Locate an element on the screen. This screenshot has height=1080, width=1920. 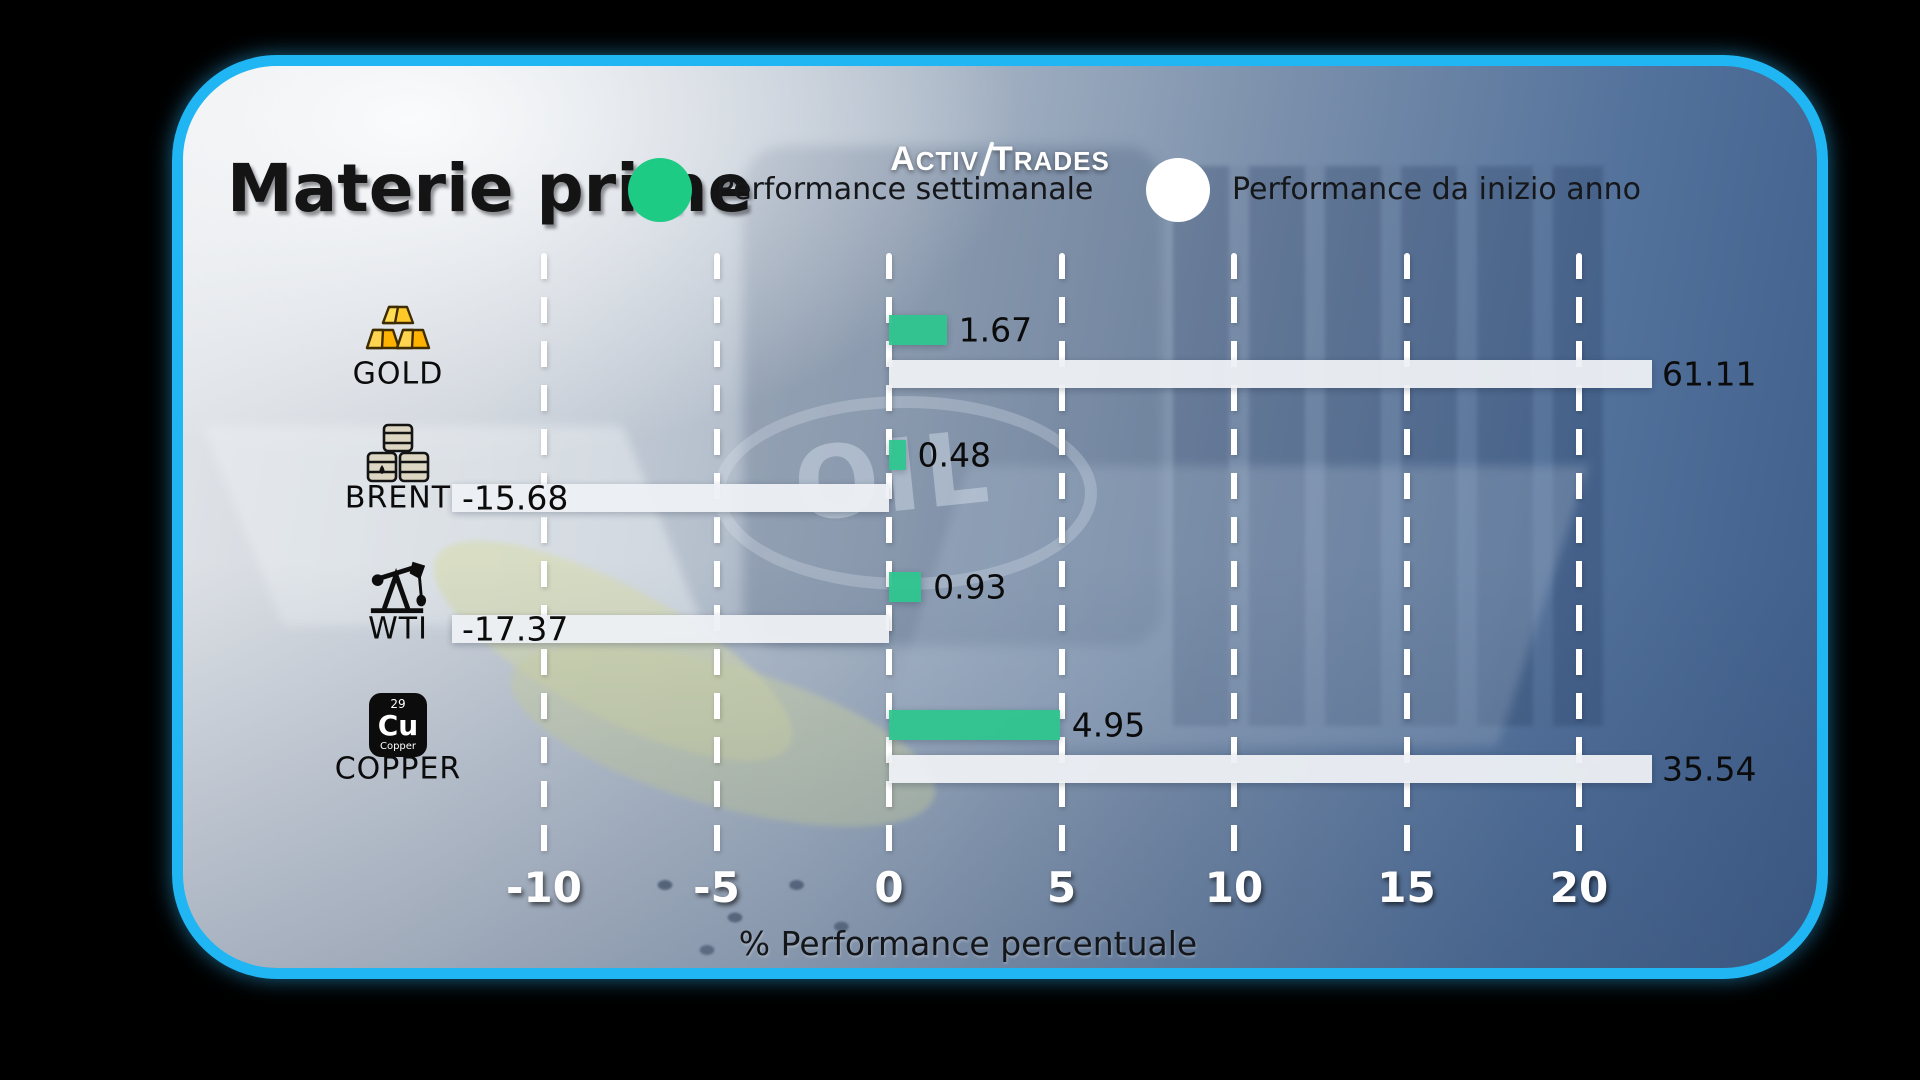
gold-bars-icon is located at coordinates (398, 327).